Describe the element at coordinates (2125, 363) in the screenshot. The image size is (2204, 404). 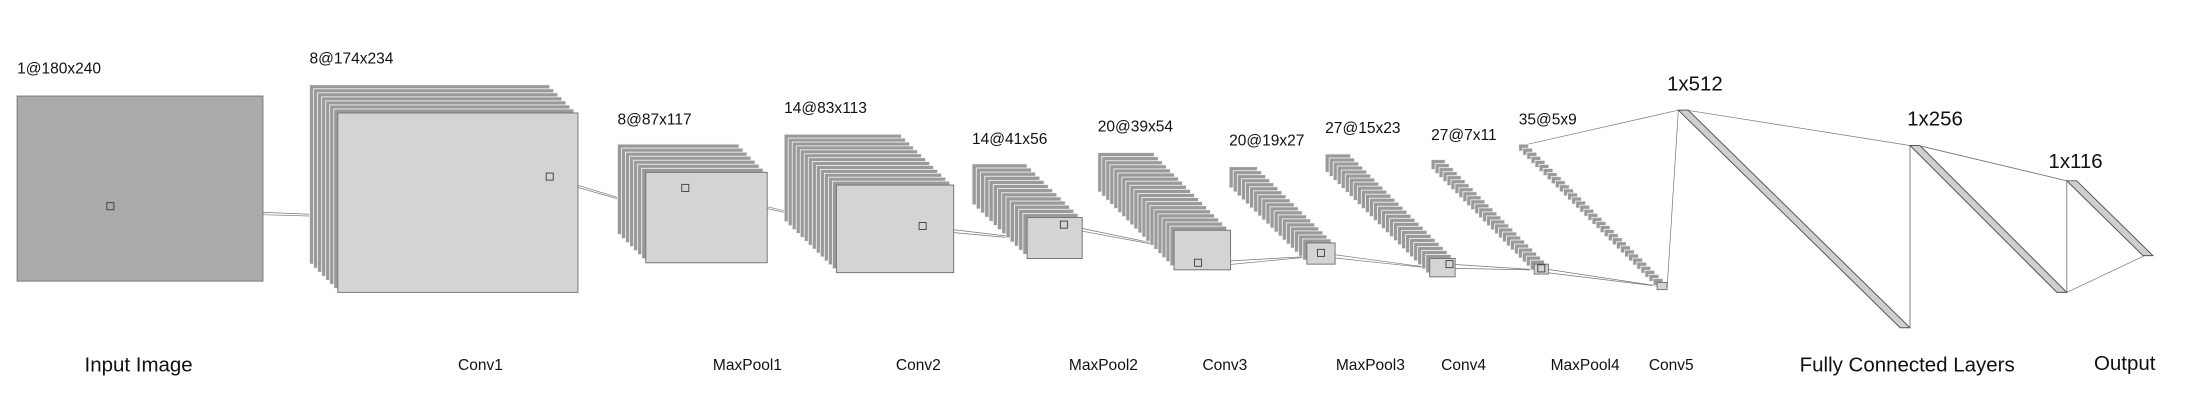
I see `output-caption: Output` at that location.